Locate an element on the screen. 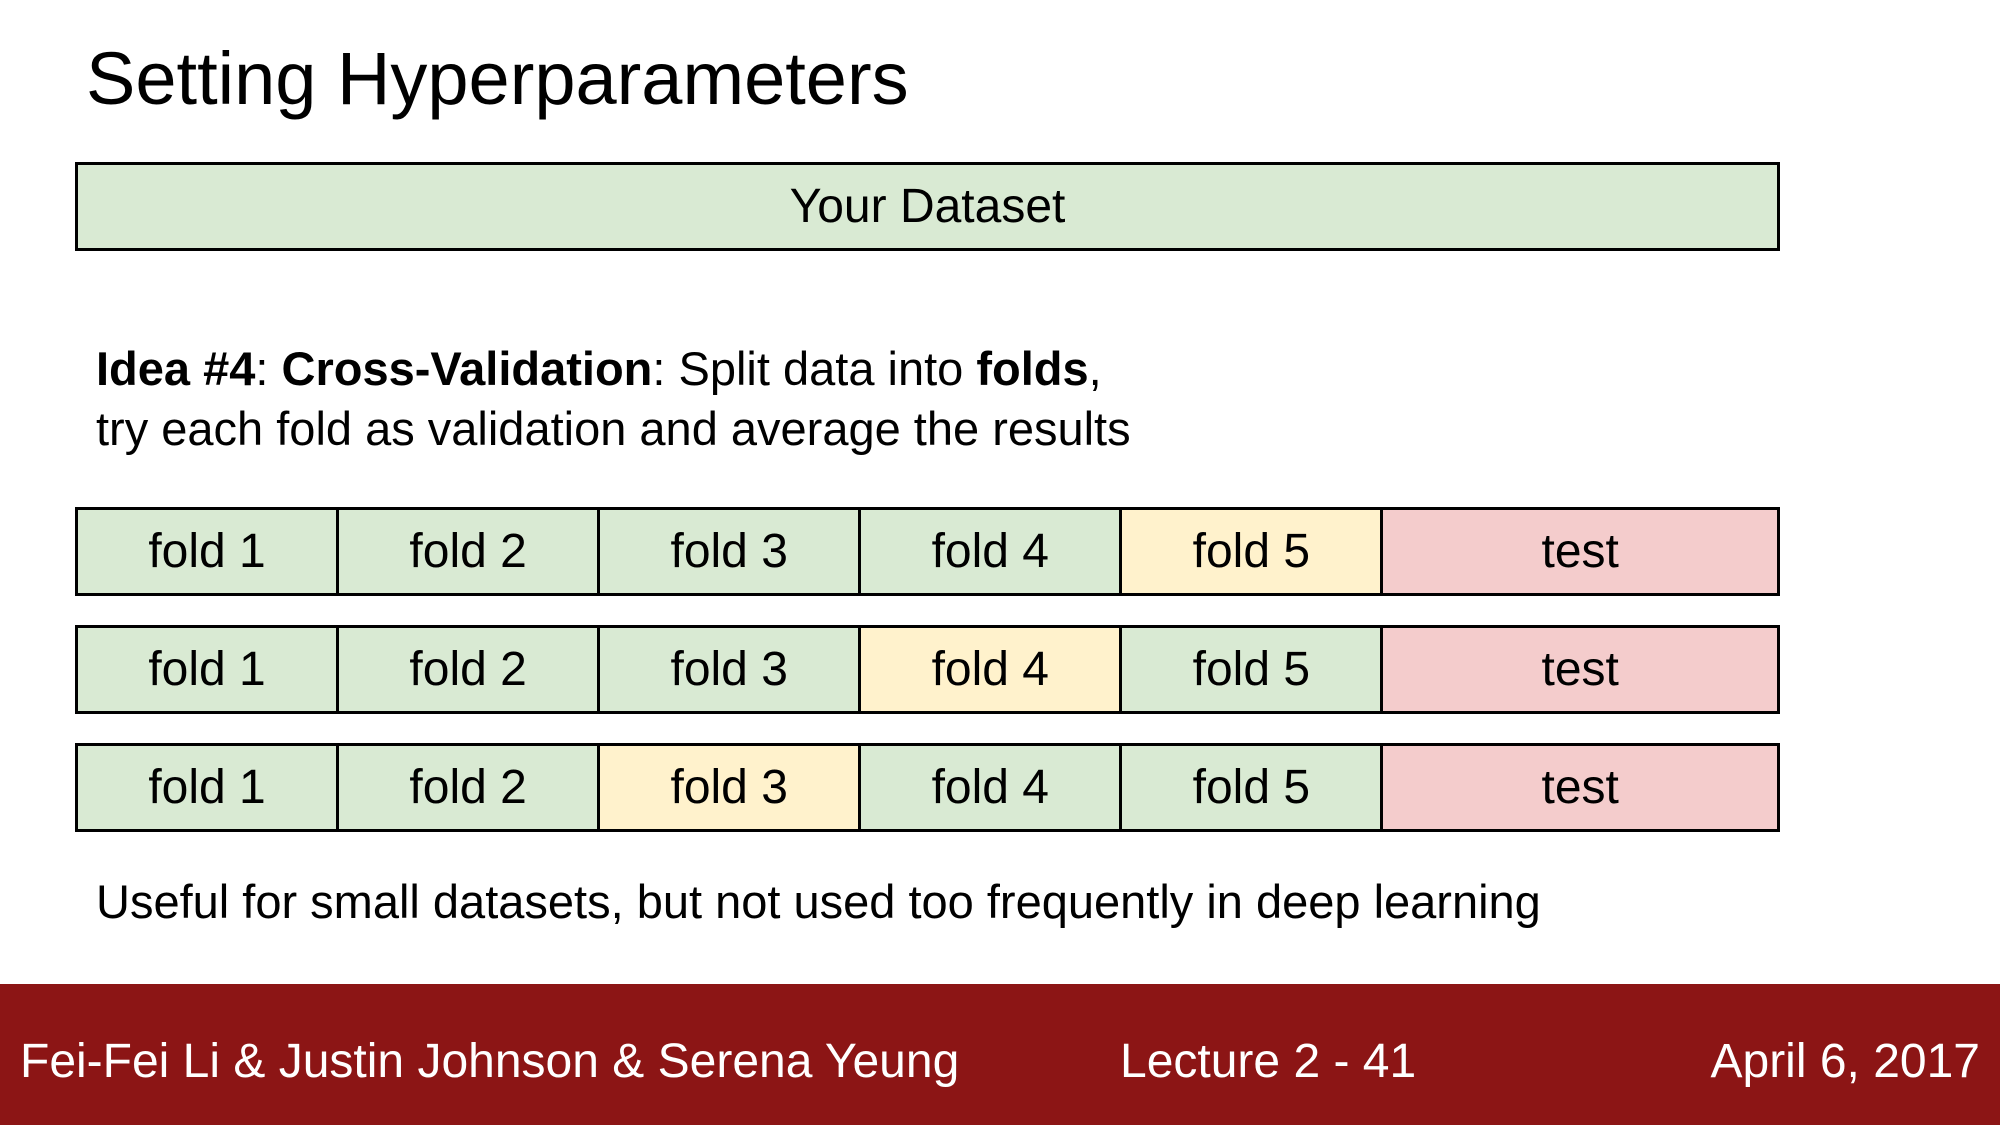 Image resolution: width=2000 pixels, height=1125 pixels. slide-title: Setting Hyperparameters is located at coordinates (497, 78).